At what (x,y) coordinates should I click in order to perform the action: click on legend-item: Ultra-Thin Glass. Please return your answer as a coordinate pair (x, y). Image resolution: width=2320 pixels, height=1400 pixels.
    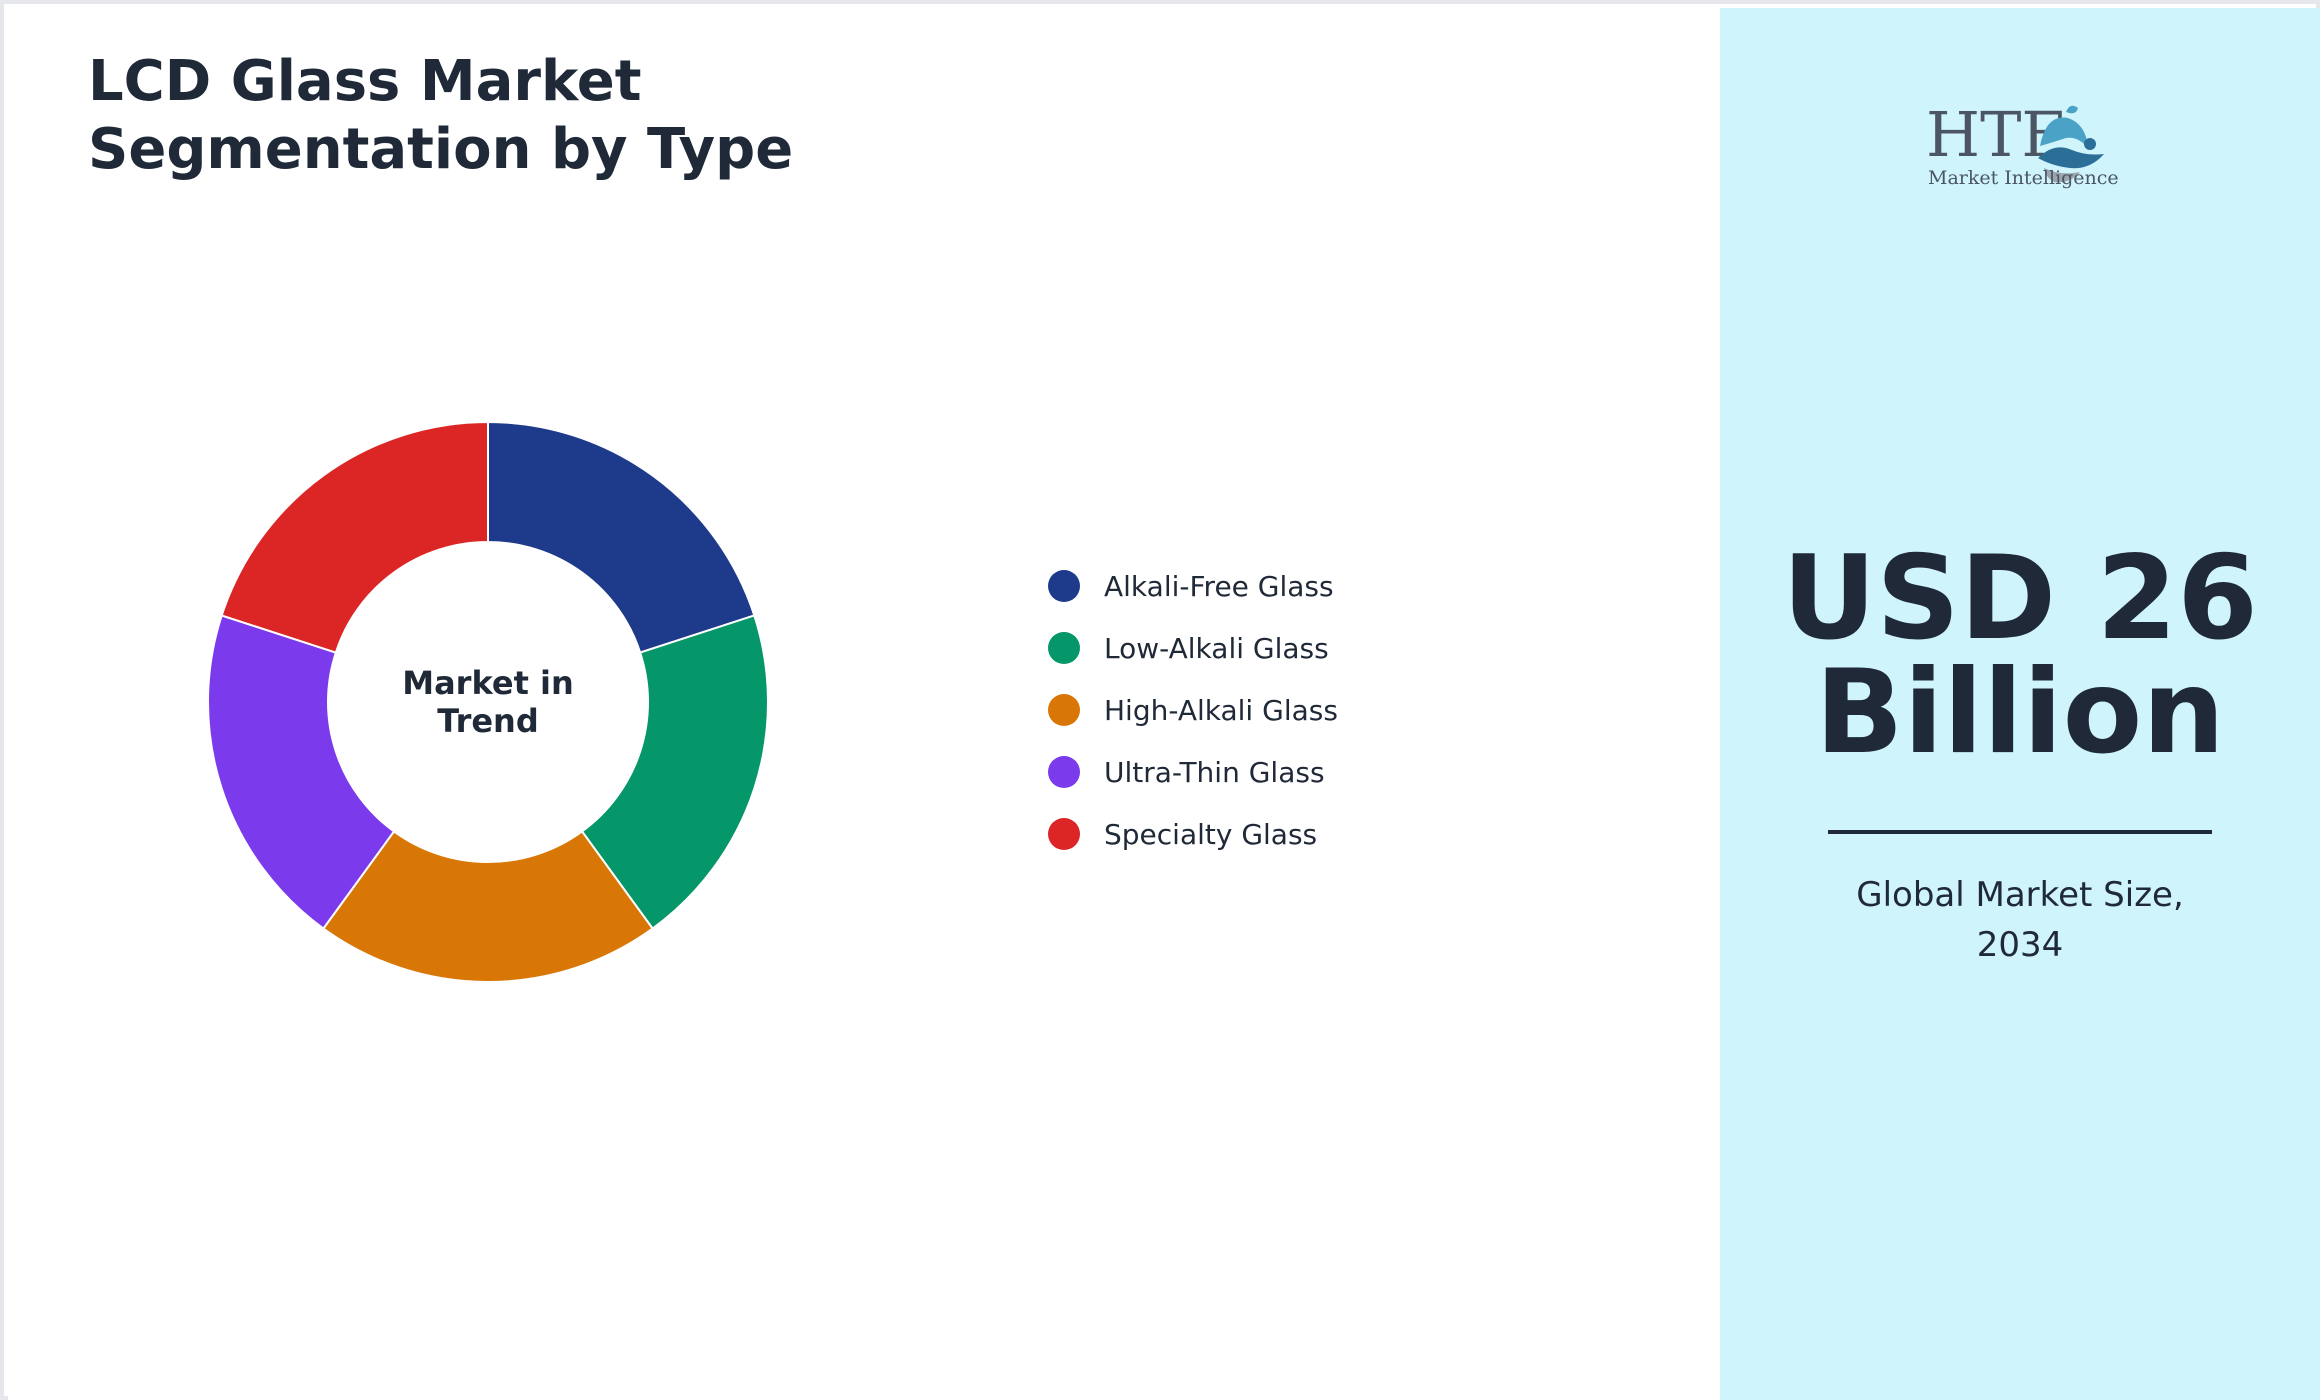
    Looking at the image, I should click on (1186, 772).